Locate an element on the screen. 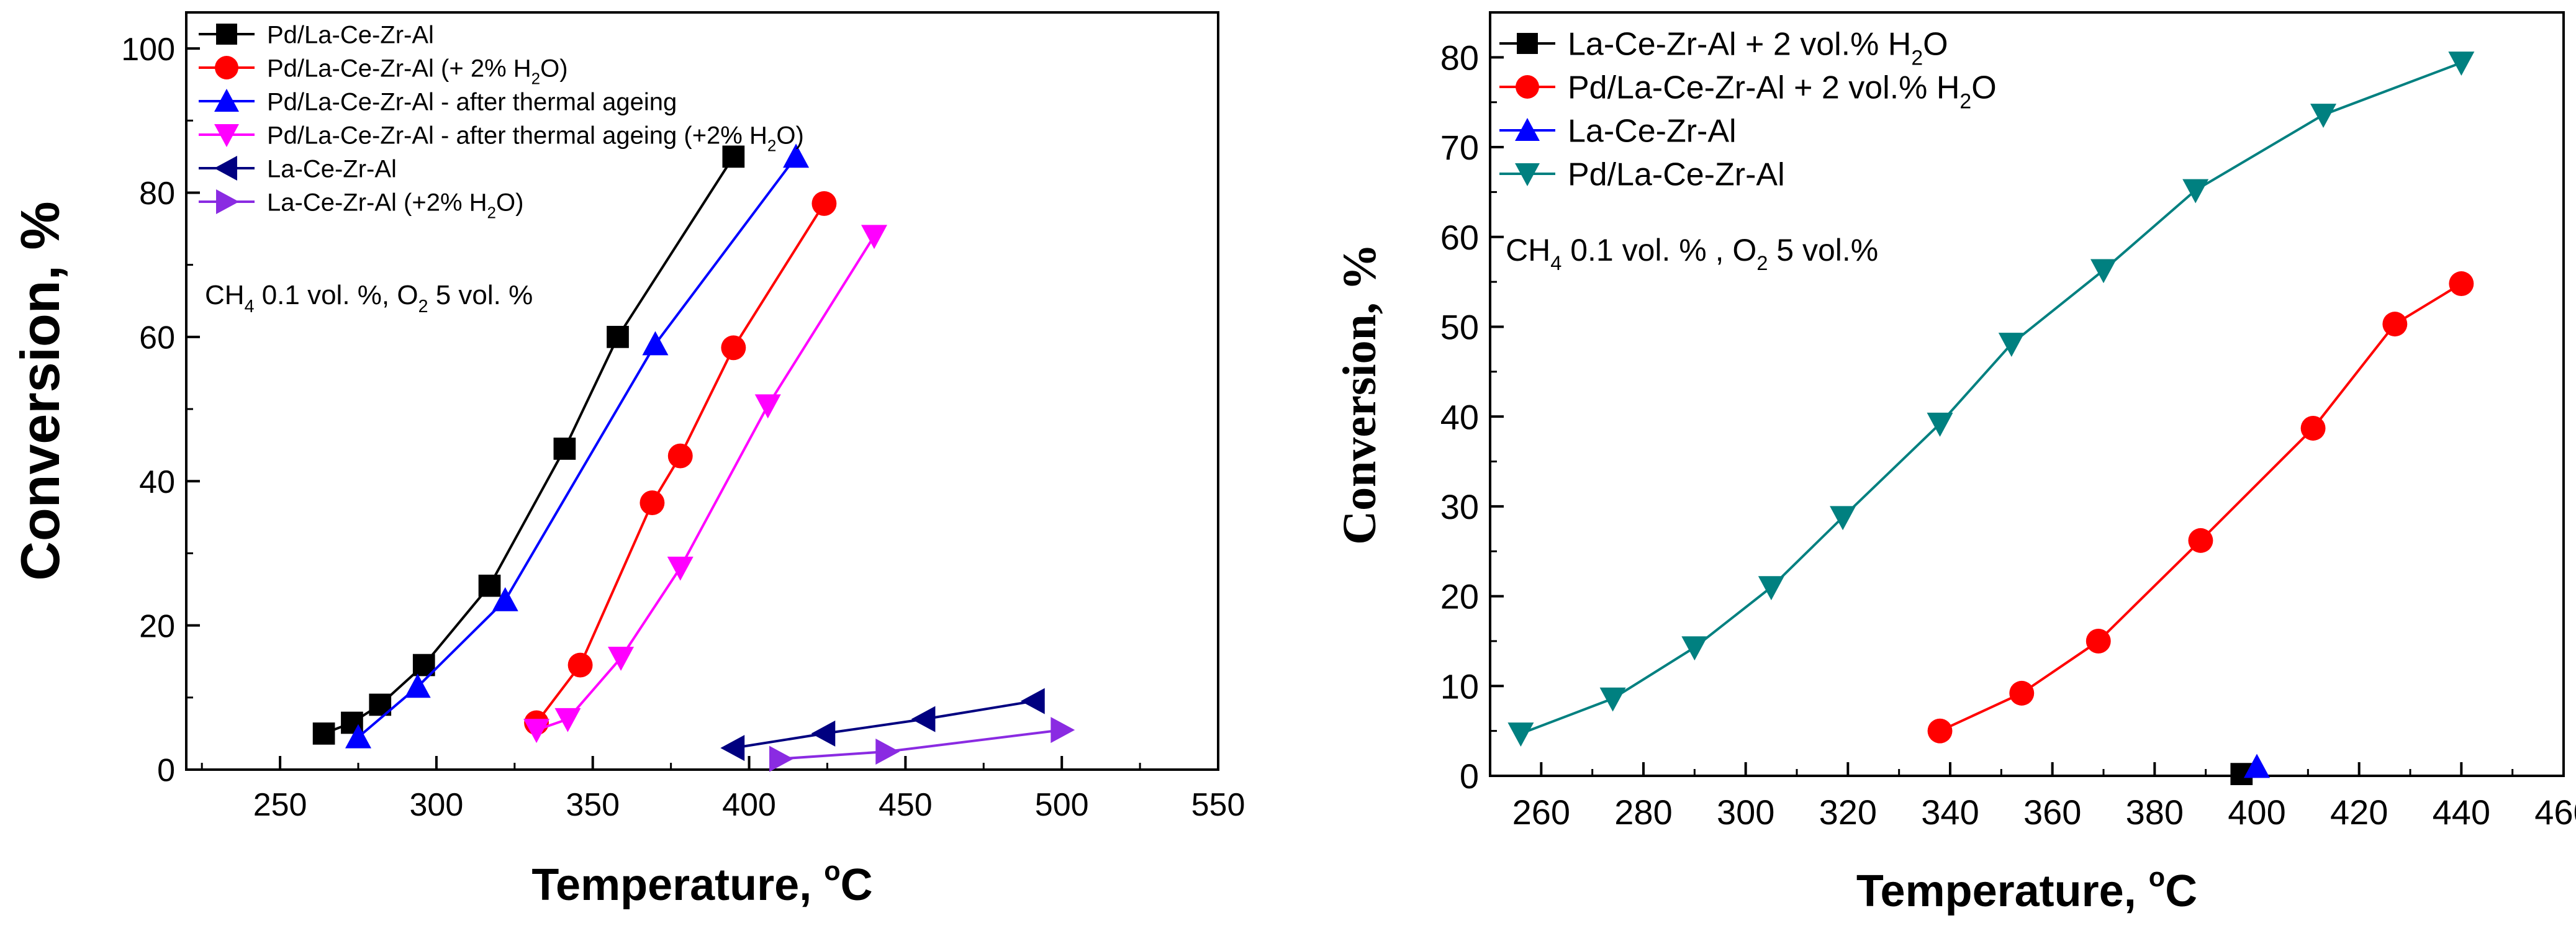 The width and height of the screenshot is (2576, 931). y-tick-label: 70 is located at coordinates (1459, 147).